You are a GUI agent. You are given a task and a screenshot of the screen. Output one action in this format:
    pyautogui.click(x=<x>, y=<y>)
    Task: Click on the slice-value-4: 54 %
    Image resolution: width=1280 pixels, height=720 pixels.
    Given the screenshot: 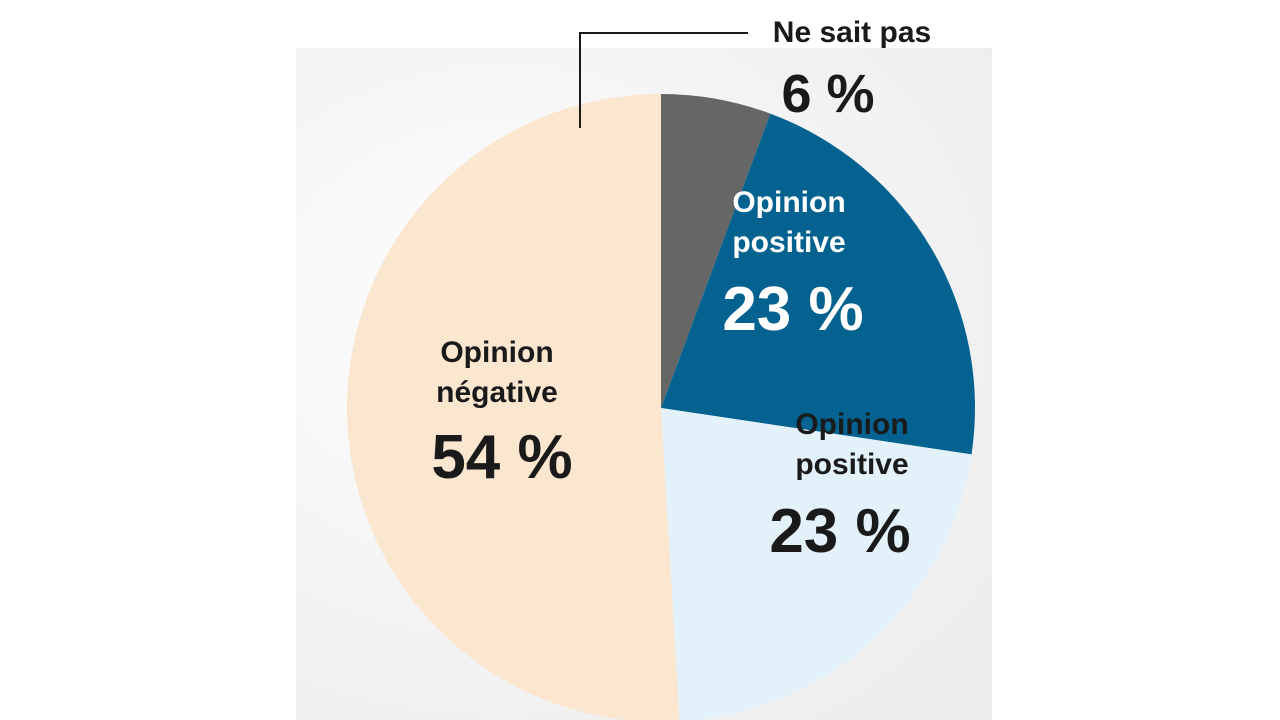 What is the action you would take?
    pyautogui.click(x=501, y=457)
    